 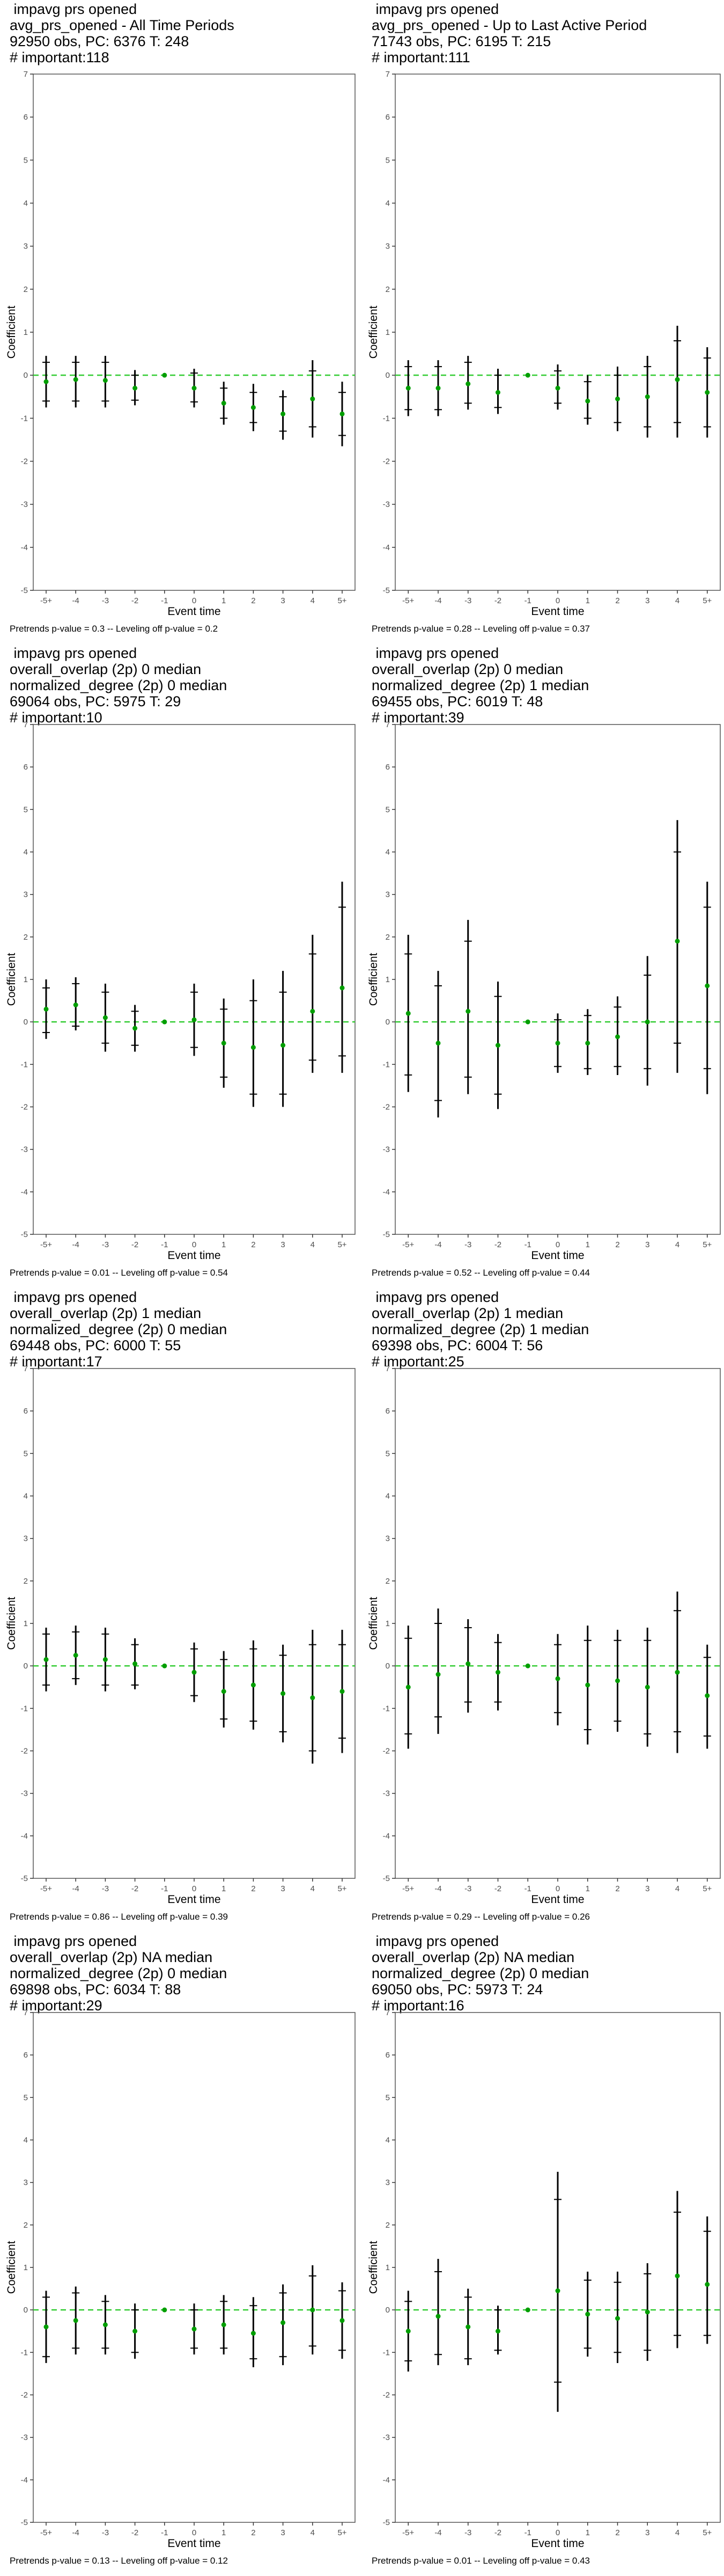 I want to click on y-tick-label: 0, so click(x=26, y=2310).